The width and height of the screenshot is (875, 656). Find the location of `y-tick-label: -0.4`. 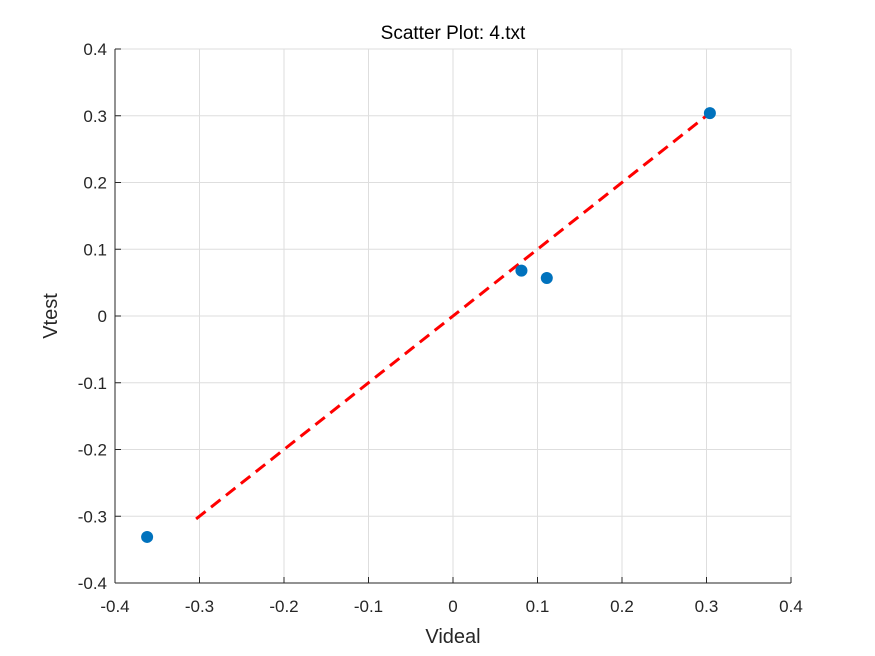

y-tick-label: -0.4 is located at coordinates (92, 583).